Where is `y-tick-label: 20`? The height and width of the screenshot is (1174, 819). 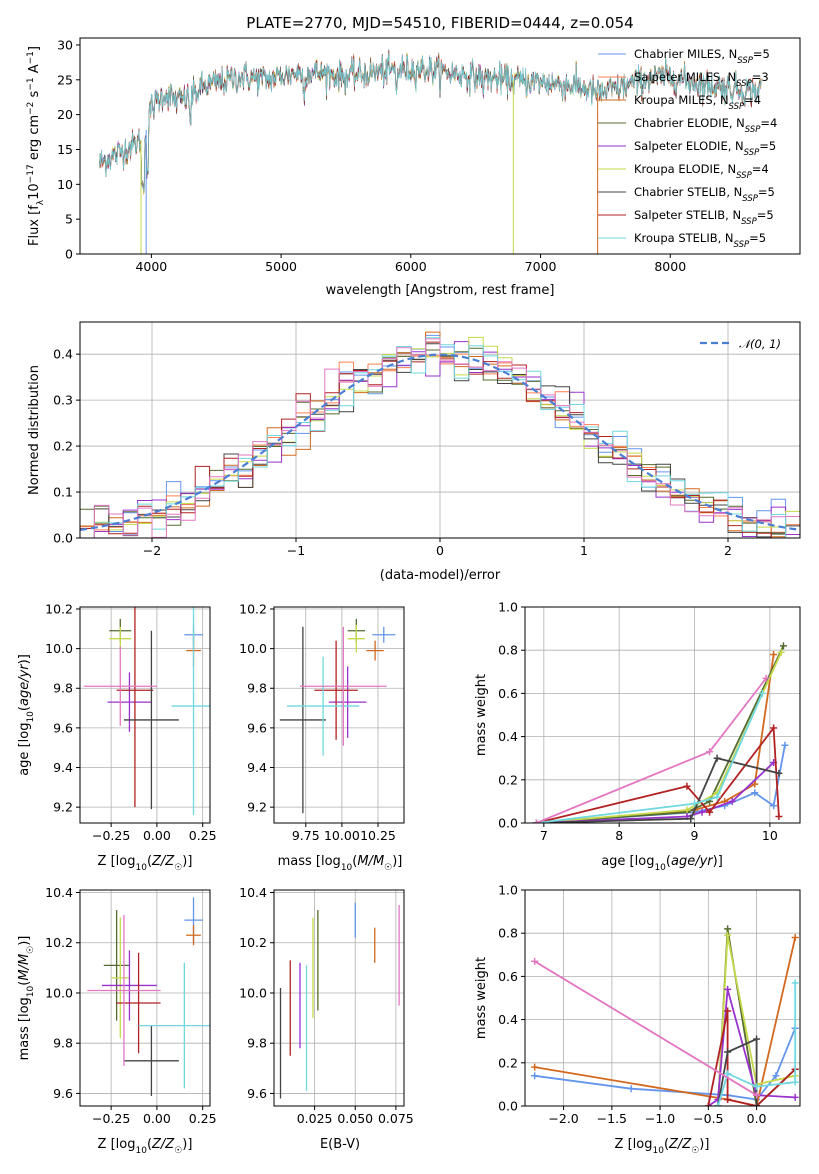
y-tick-label: 20 is located at coordinates (65, 114).